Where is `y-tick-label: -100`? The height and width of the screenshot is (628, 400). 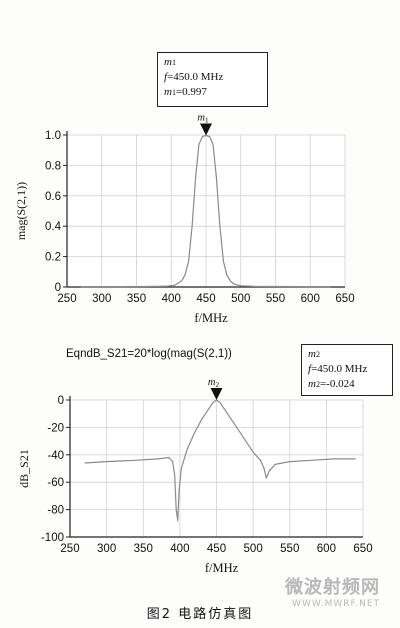
y-tick-label: -100 is located at coordinates (52, 538).